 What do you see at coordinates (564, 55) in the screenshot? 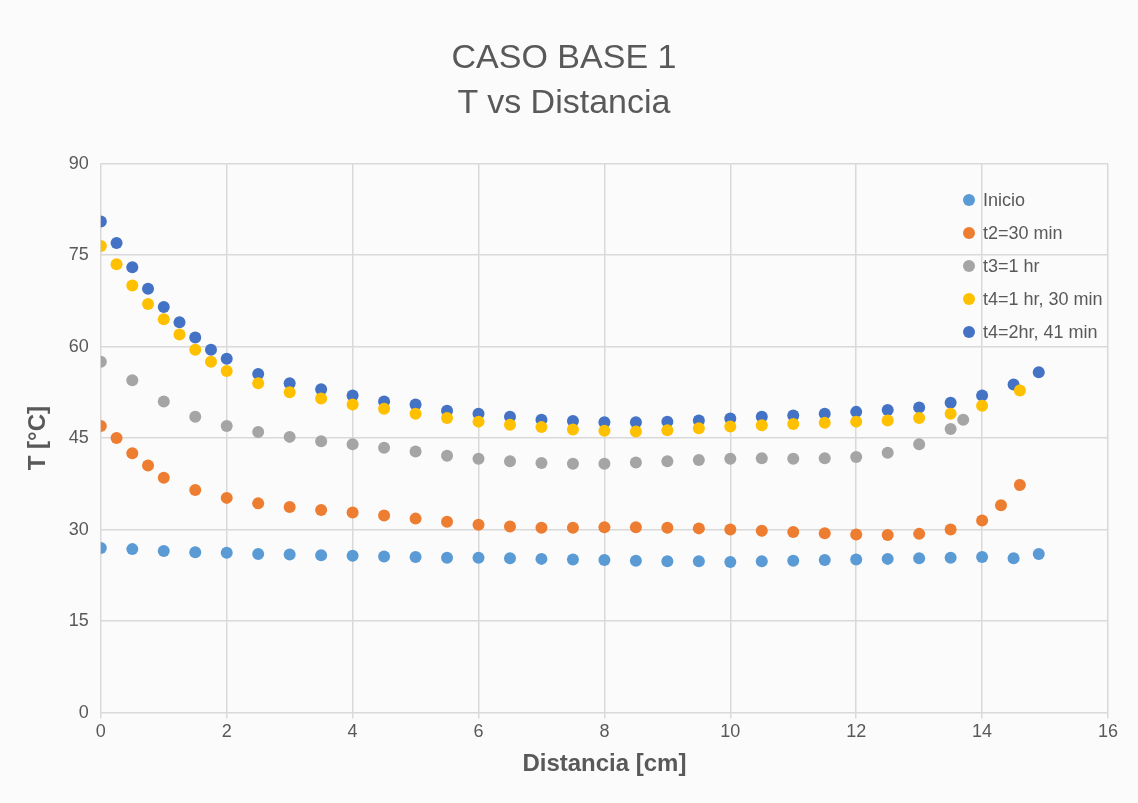
I see `chart-title: CASO BASE 1` at bounding box center [564, 55].